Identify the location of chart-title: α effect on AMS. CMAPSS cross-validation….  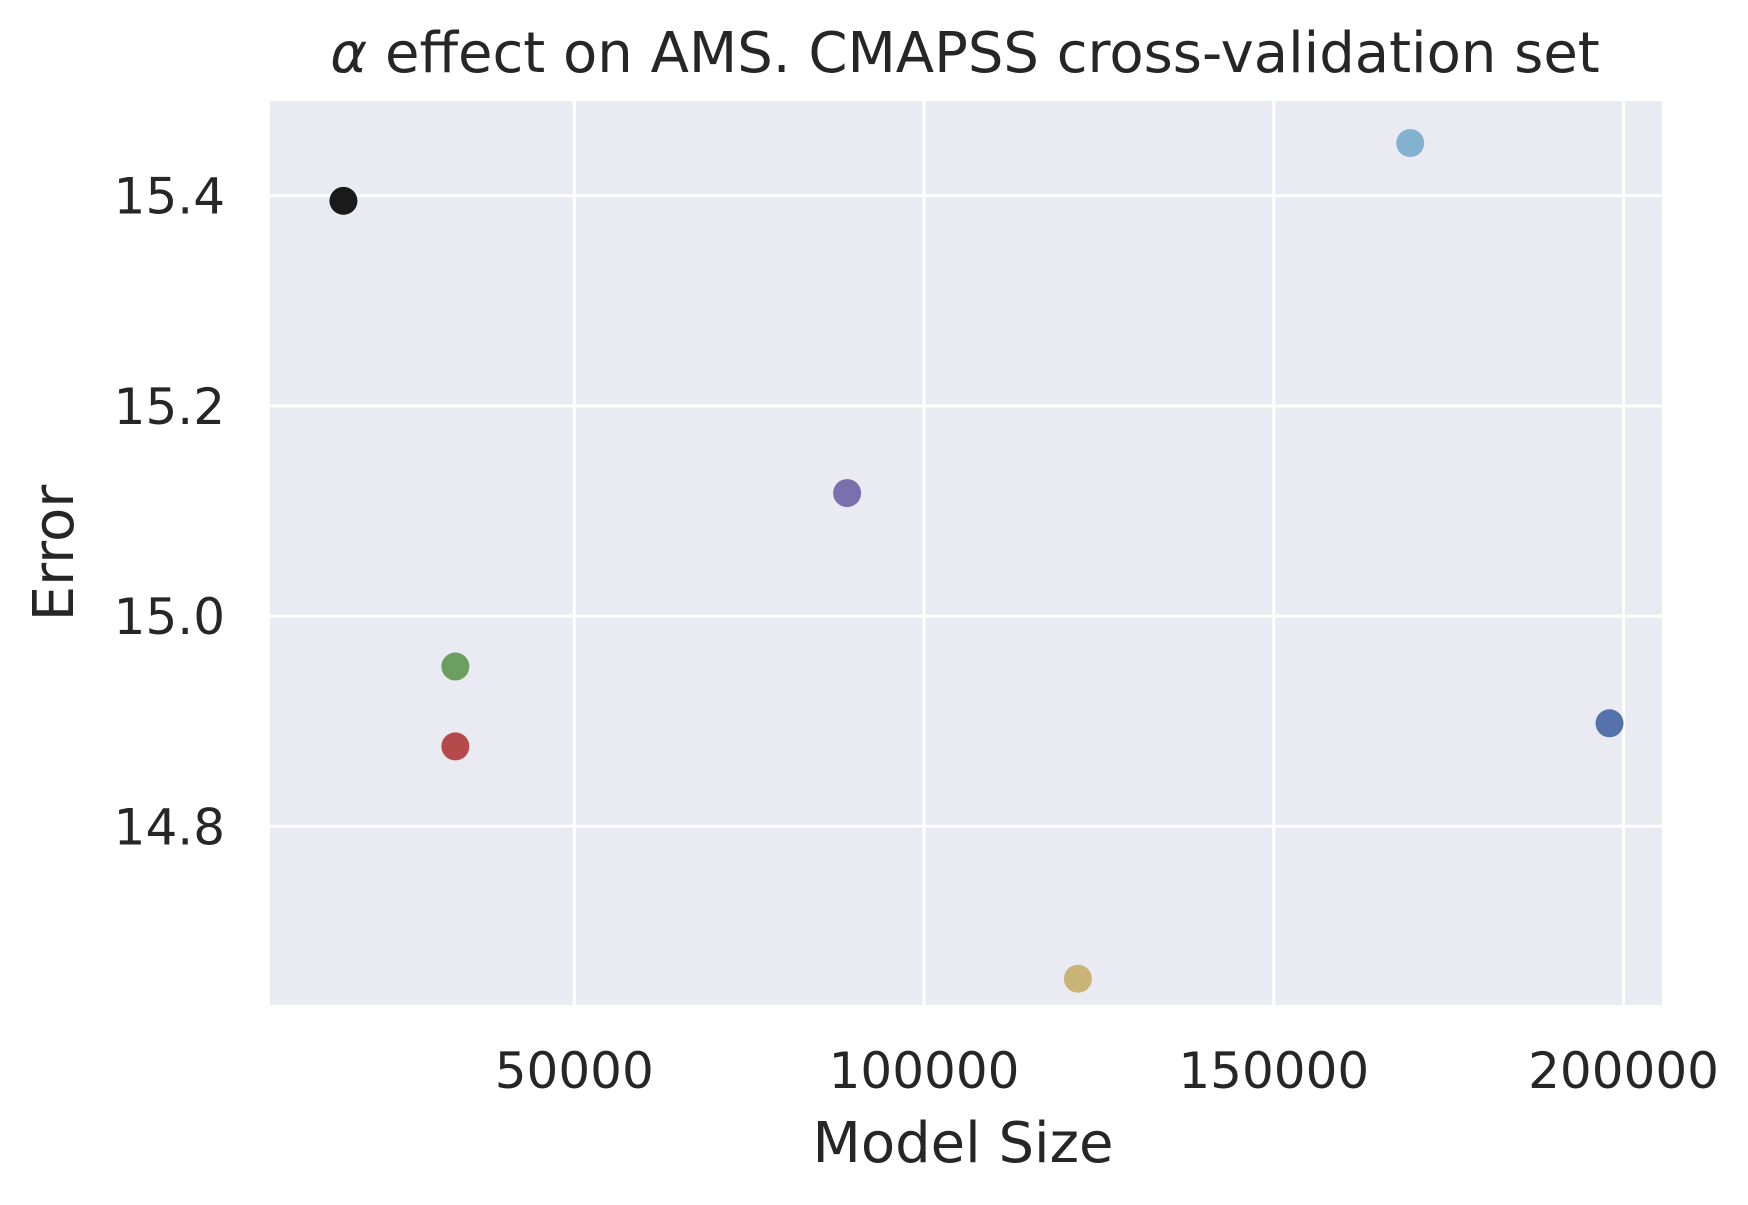
(964, 53).